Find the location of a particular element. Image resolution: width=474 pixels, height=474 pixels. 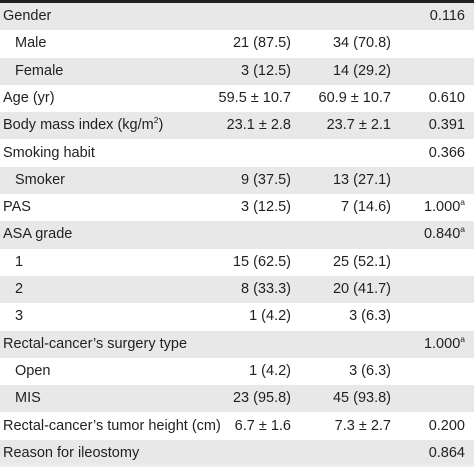

row-label: Smoker is located at coordinates (40, 179).